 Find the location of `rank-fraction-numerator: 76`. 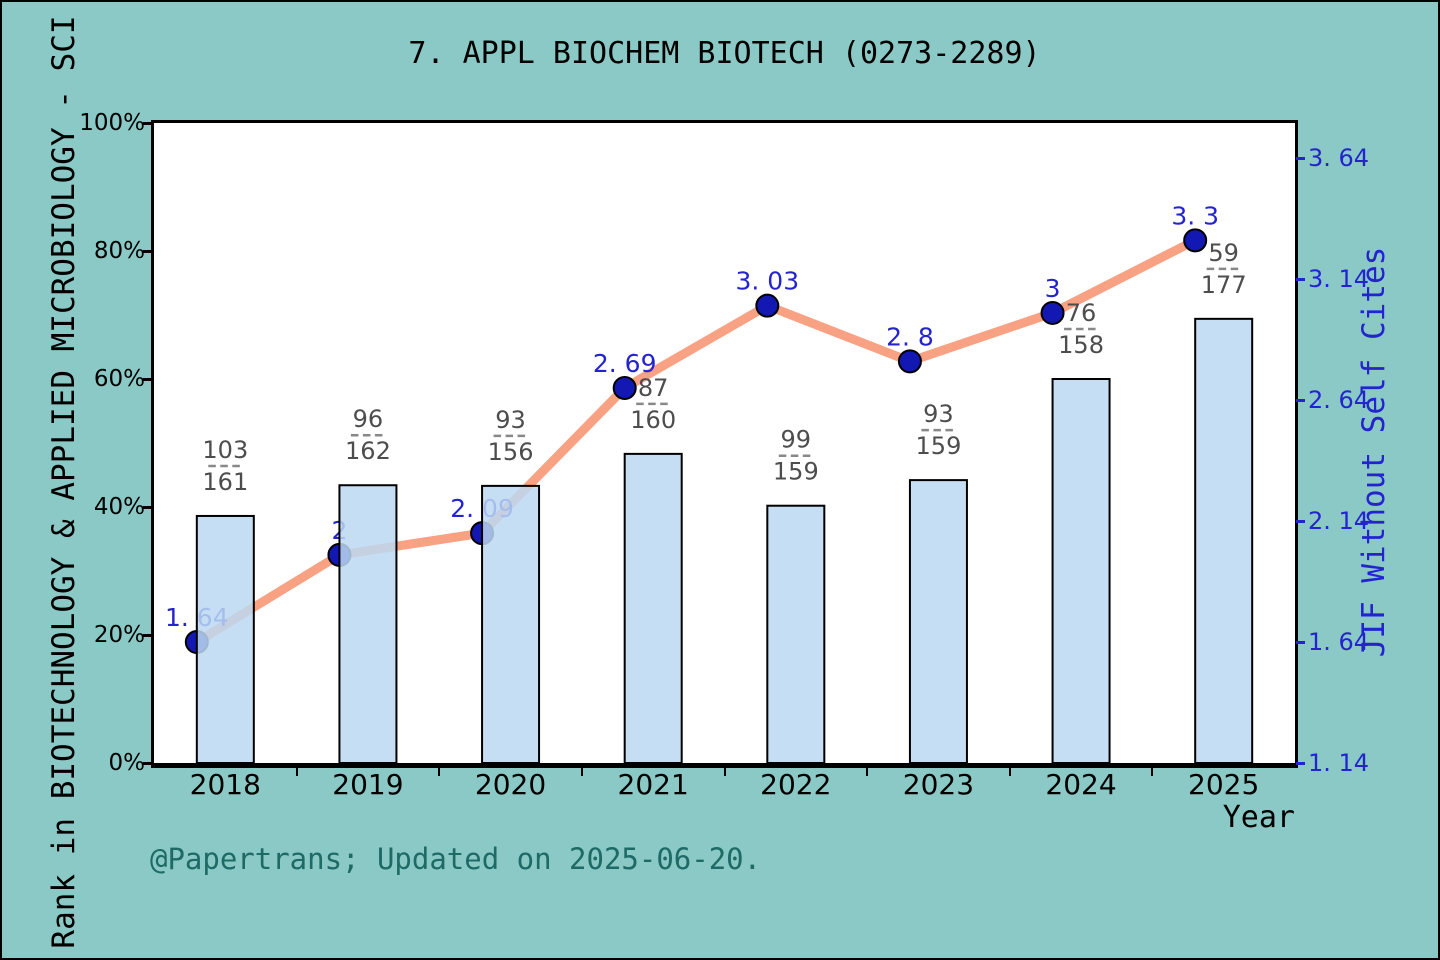

rank-fraction-numerator: 76 is located at coordinates (1081, 313).